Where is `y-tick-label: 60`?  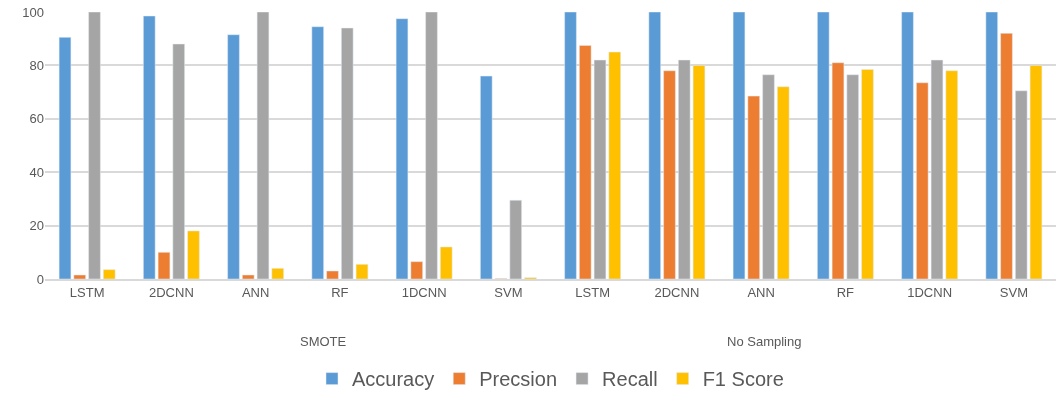
y-tick-label: 60 is located at coordinates (36, 119).